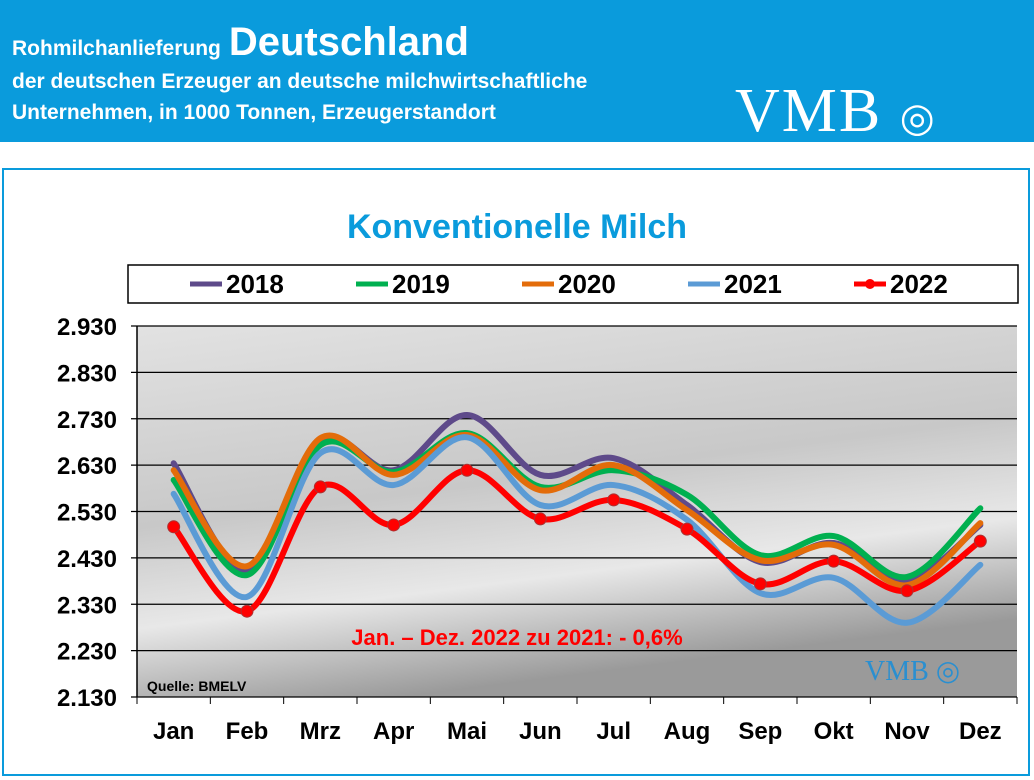  I want to click on chart-title: Konventionelle Milch, so click(517, 227).